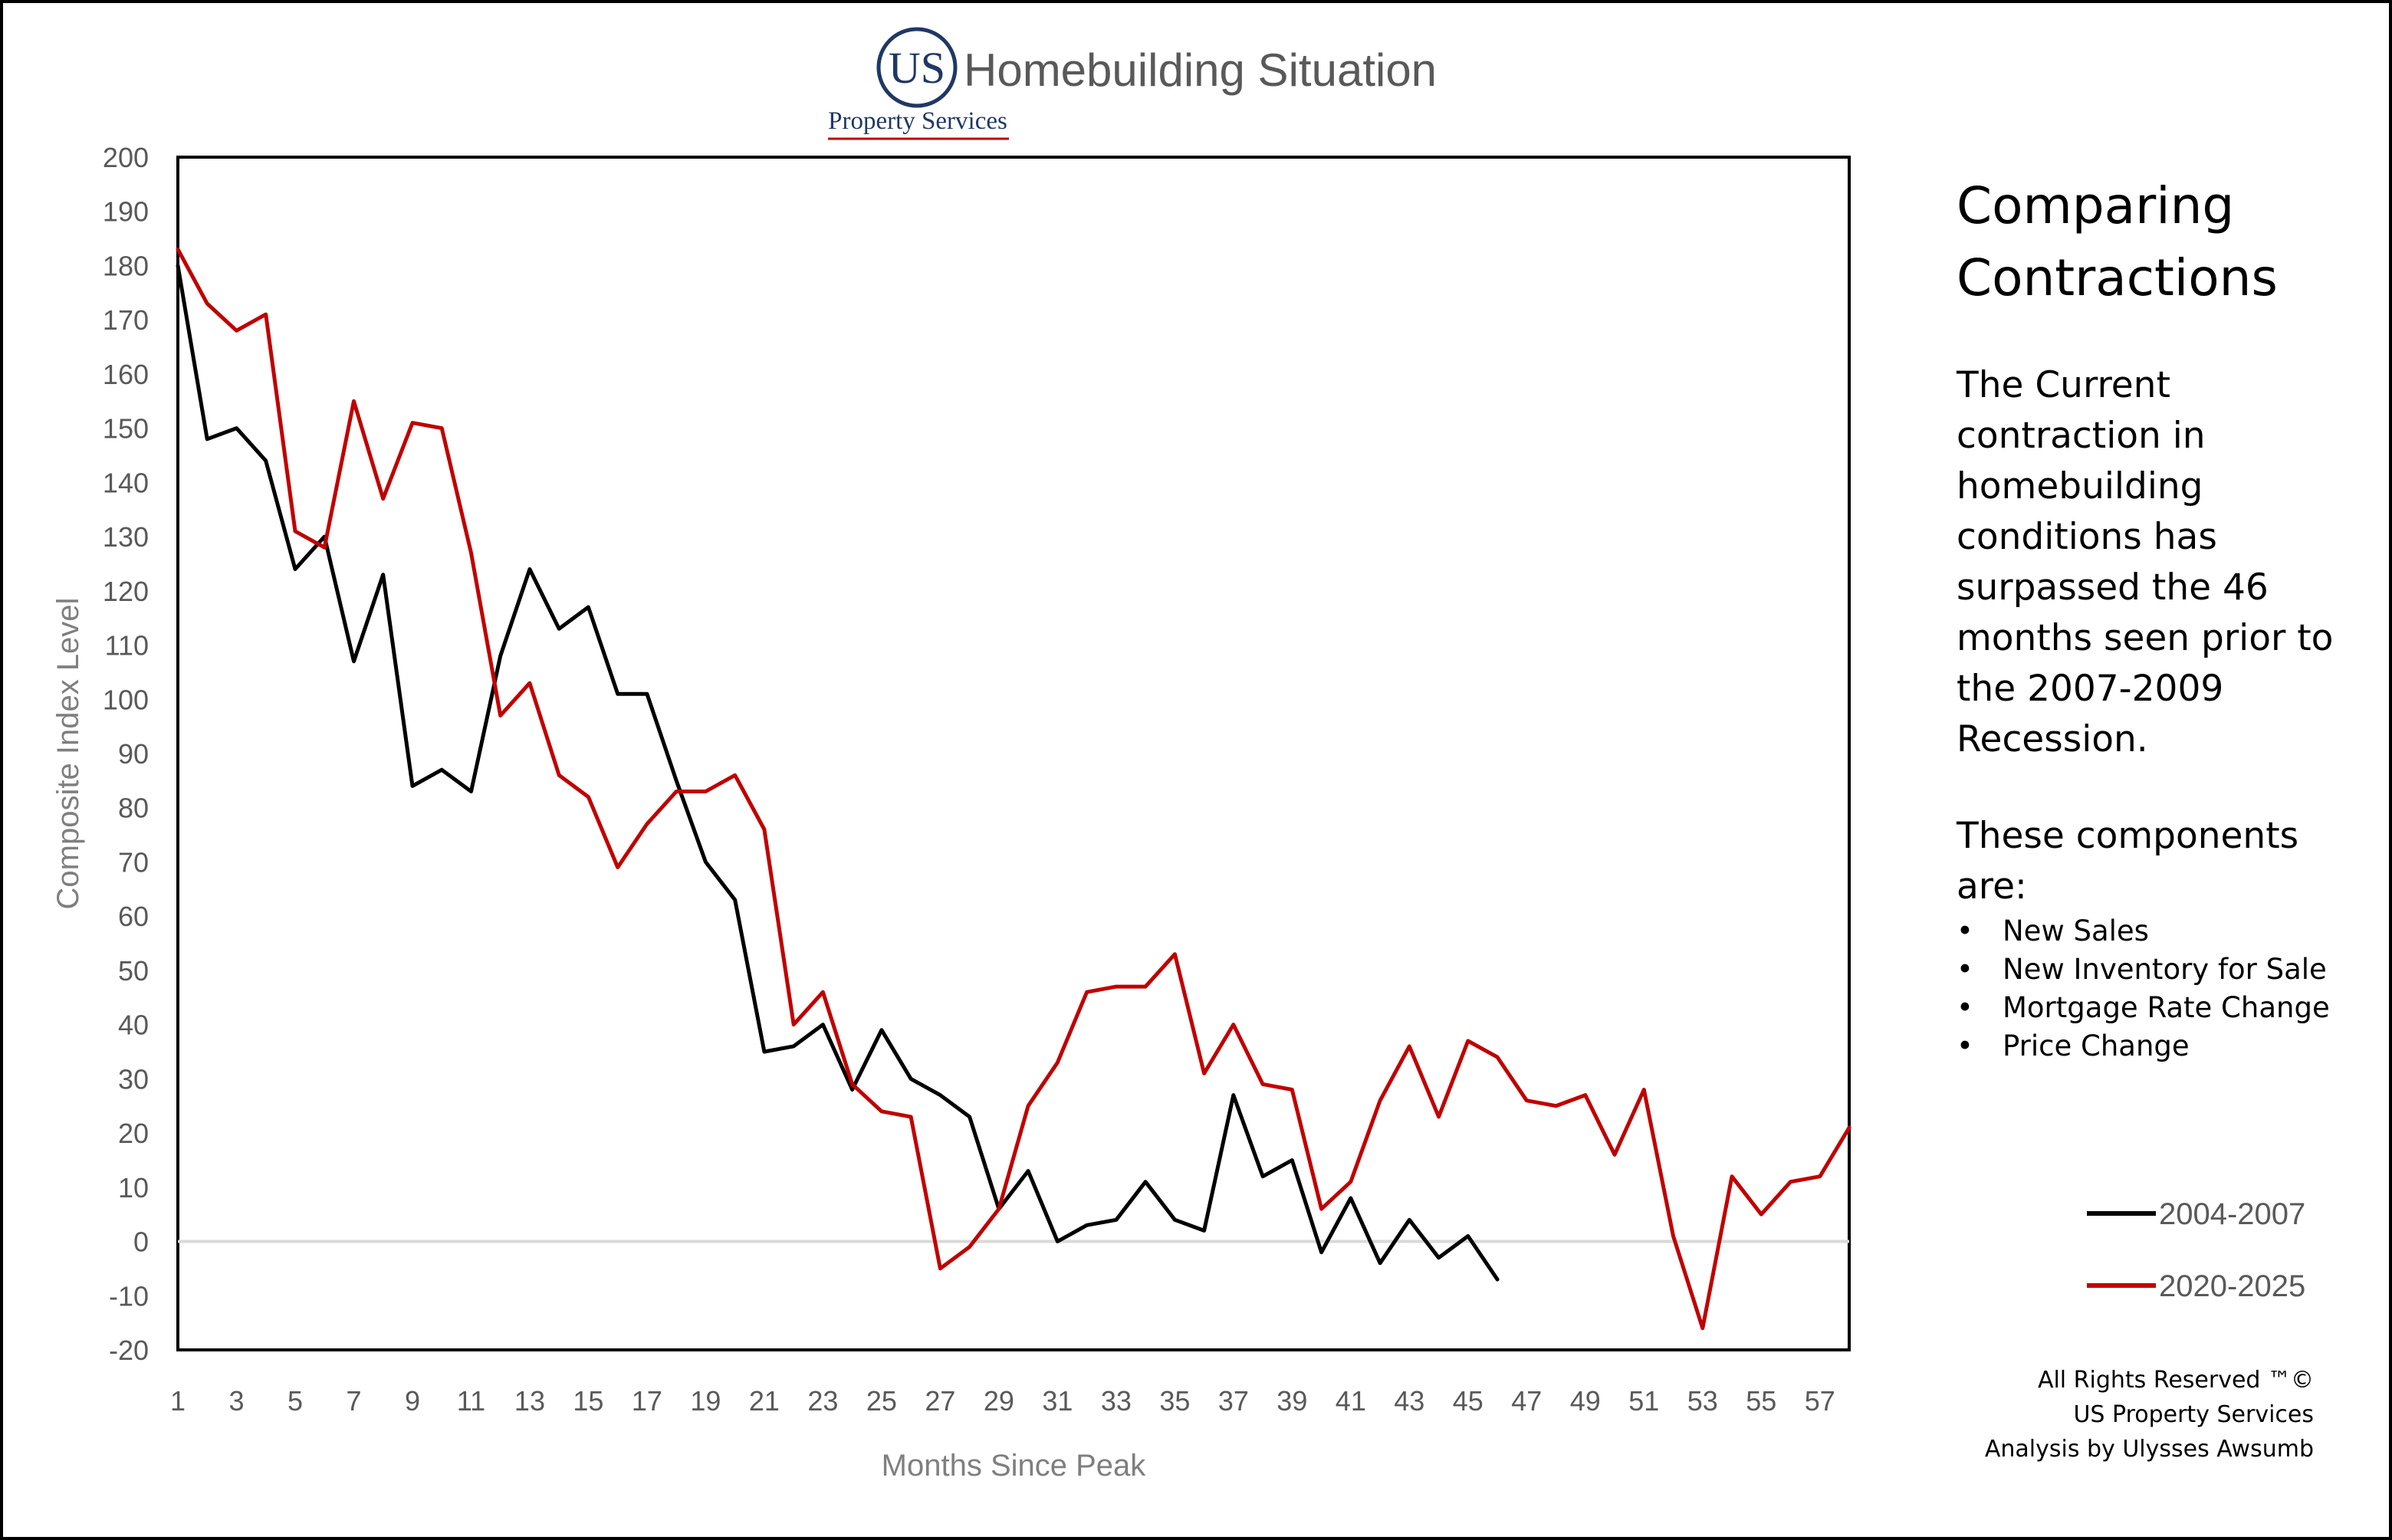 Image resolution: width=2392 pixels, height=1540 pixels. Describe the element at coordinates (999, 1401) in the screenshot. I see `x-tick-label: 29` at that location.